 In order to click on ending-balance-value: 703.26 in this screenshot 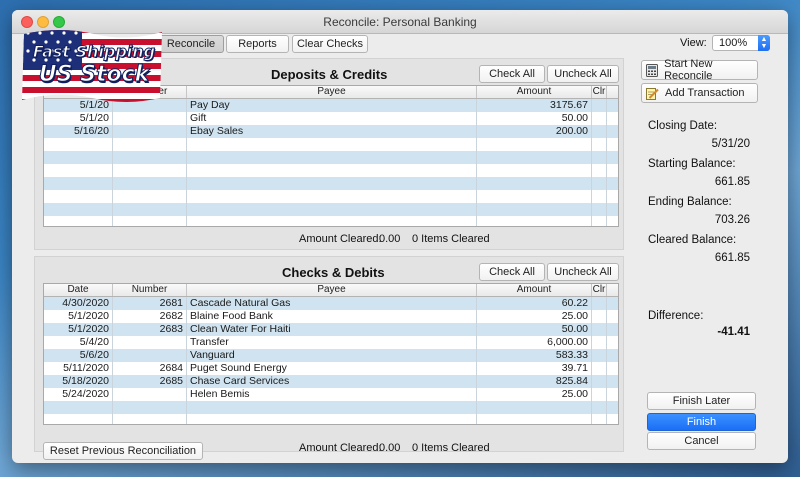, I will do `click(732, 220)`.